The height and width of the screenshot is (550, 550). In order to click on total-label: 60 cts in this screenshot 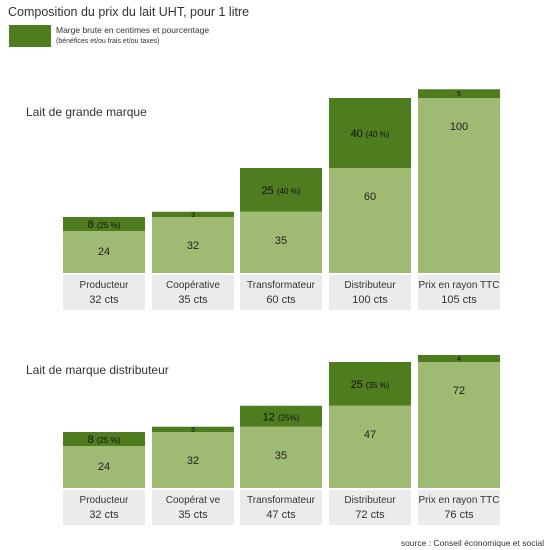, I will do `click(281, 300)`.